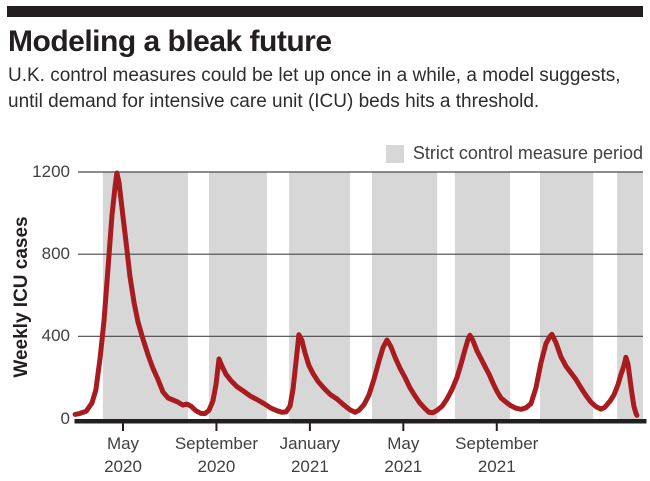 The height and width of the screenshot is (481, 650). What do you see at coordinates (51, 171) in the screenshot?
I see `y-tick-label: 1200` at bounding box center [51, 171].